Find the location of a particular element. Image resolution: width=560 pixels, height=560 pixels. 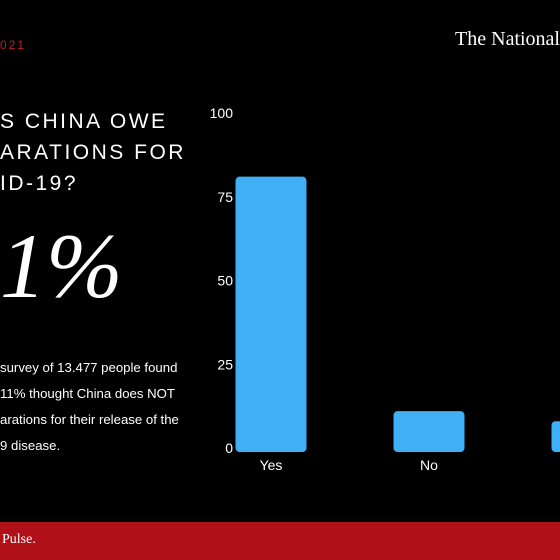

headline: S CHINA OWE ARATIONS FOR ID-19? is located at coordinates (97, 152).